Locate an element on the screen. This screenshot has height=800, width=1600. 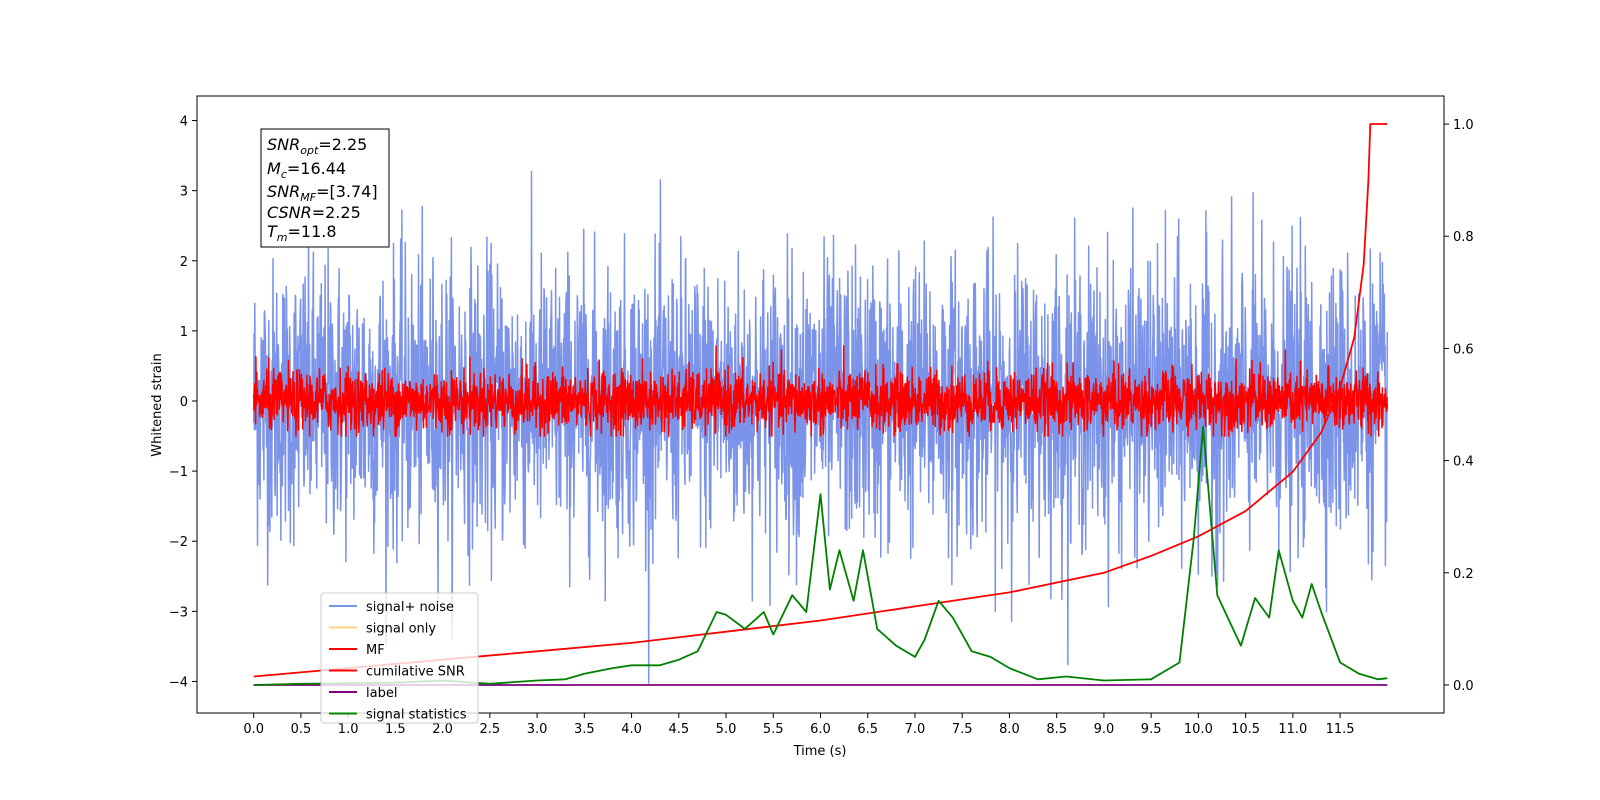
x-tick-label: 2.0 is located at coordinates (442, 729).